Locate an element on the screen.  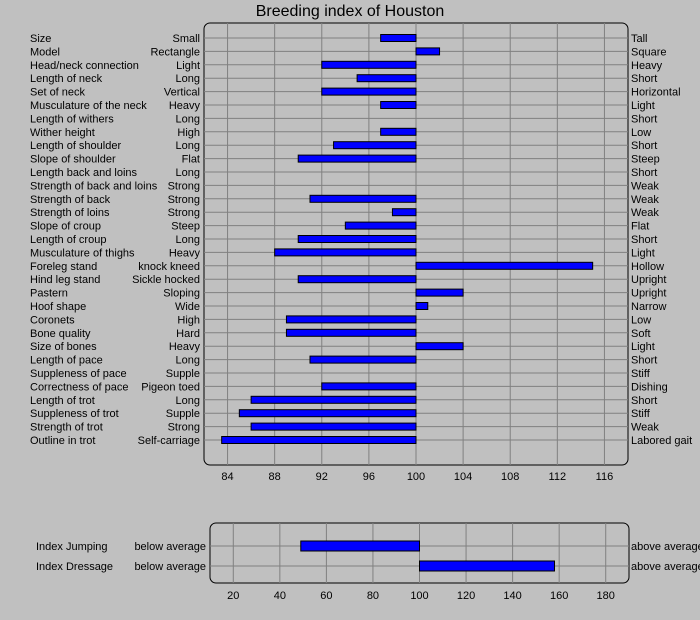
trait-name-label: Length of croup is located at coordinates (68, 240).